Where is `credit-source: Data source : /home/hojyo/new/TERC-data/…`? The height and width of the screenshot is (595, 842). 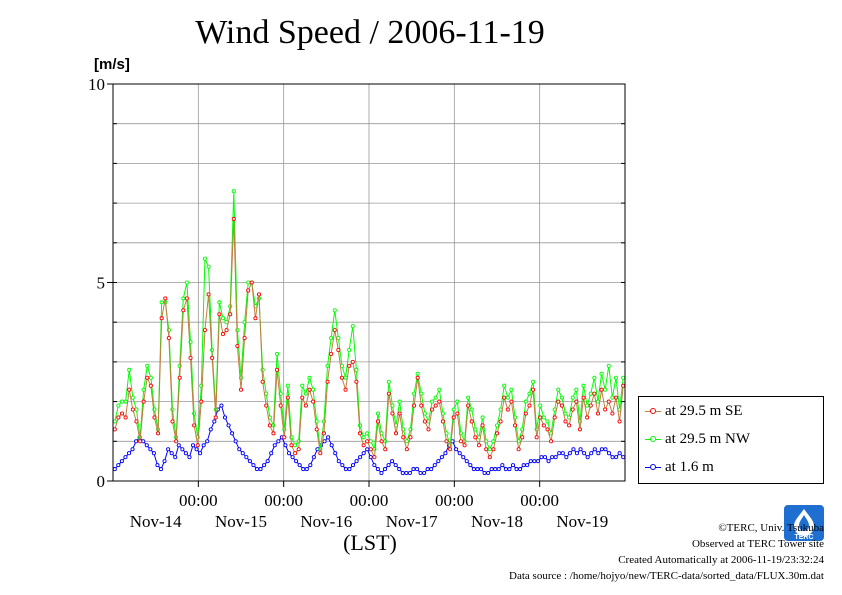
credit-source: Data source : /home/hojyo/new/TERC-data/… is located at coordinates (666, 576).